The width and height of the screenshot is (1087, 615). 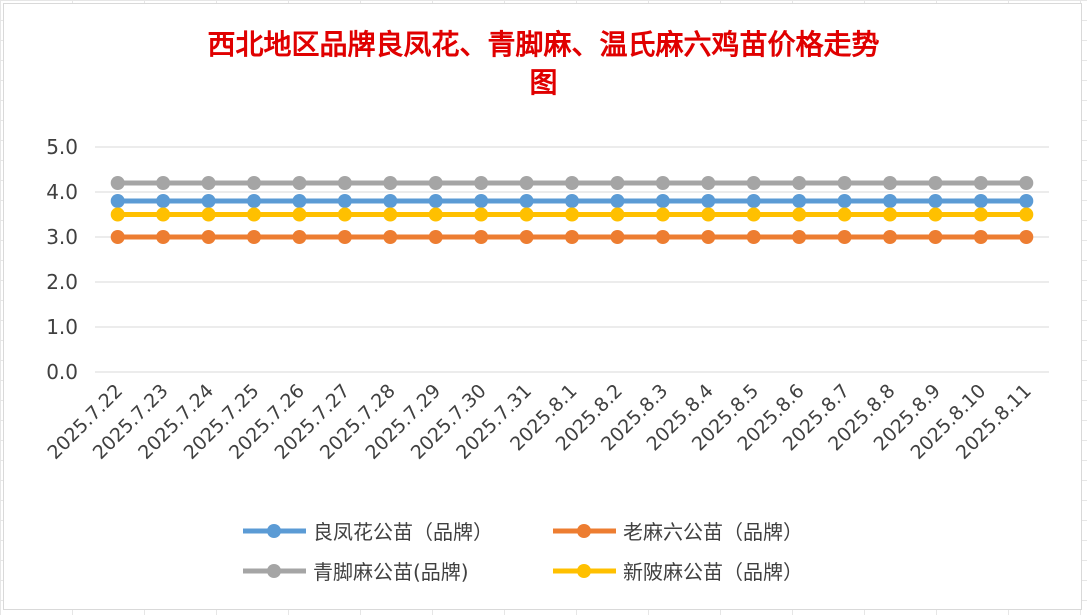 What do you see at coordinates (543, 44) in the screenshot?
I see `chart-title-line-1: 西北地区品牌良凤花、青脚麻、温氏麻六鸡苗价格走势` at bounding box center [543, 44].